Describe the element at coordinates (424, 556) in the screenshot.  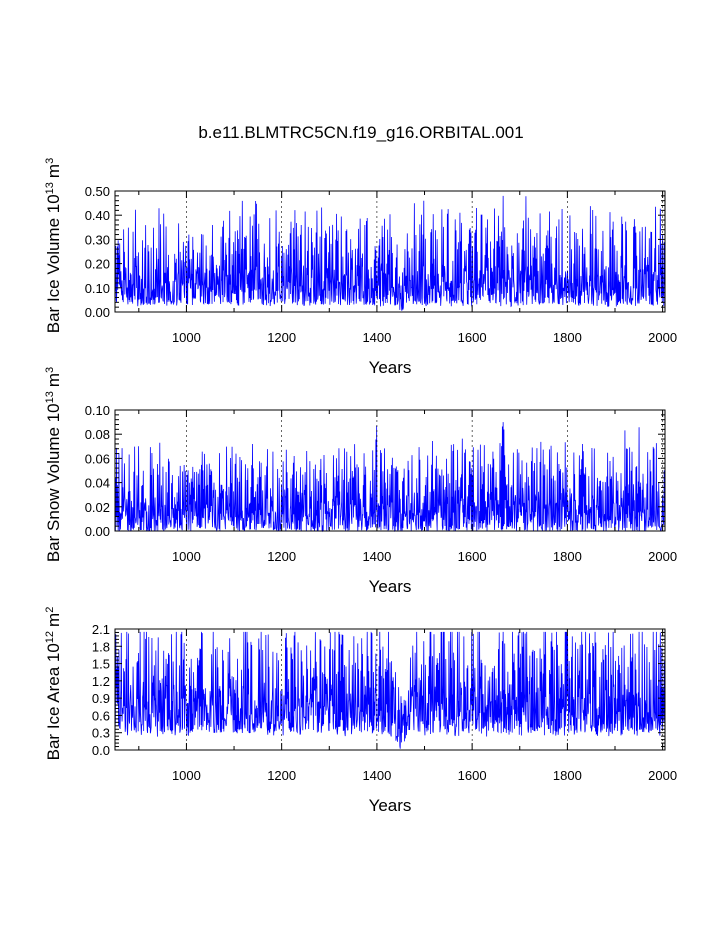
I see `x-tick-labels-snow-volume: 1000 1200 1400 1600 1800 2000` at that location.